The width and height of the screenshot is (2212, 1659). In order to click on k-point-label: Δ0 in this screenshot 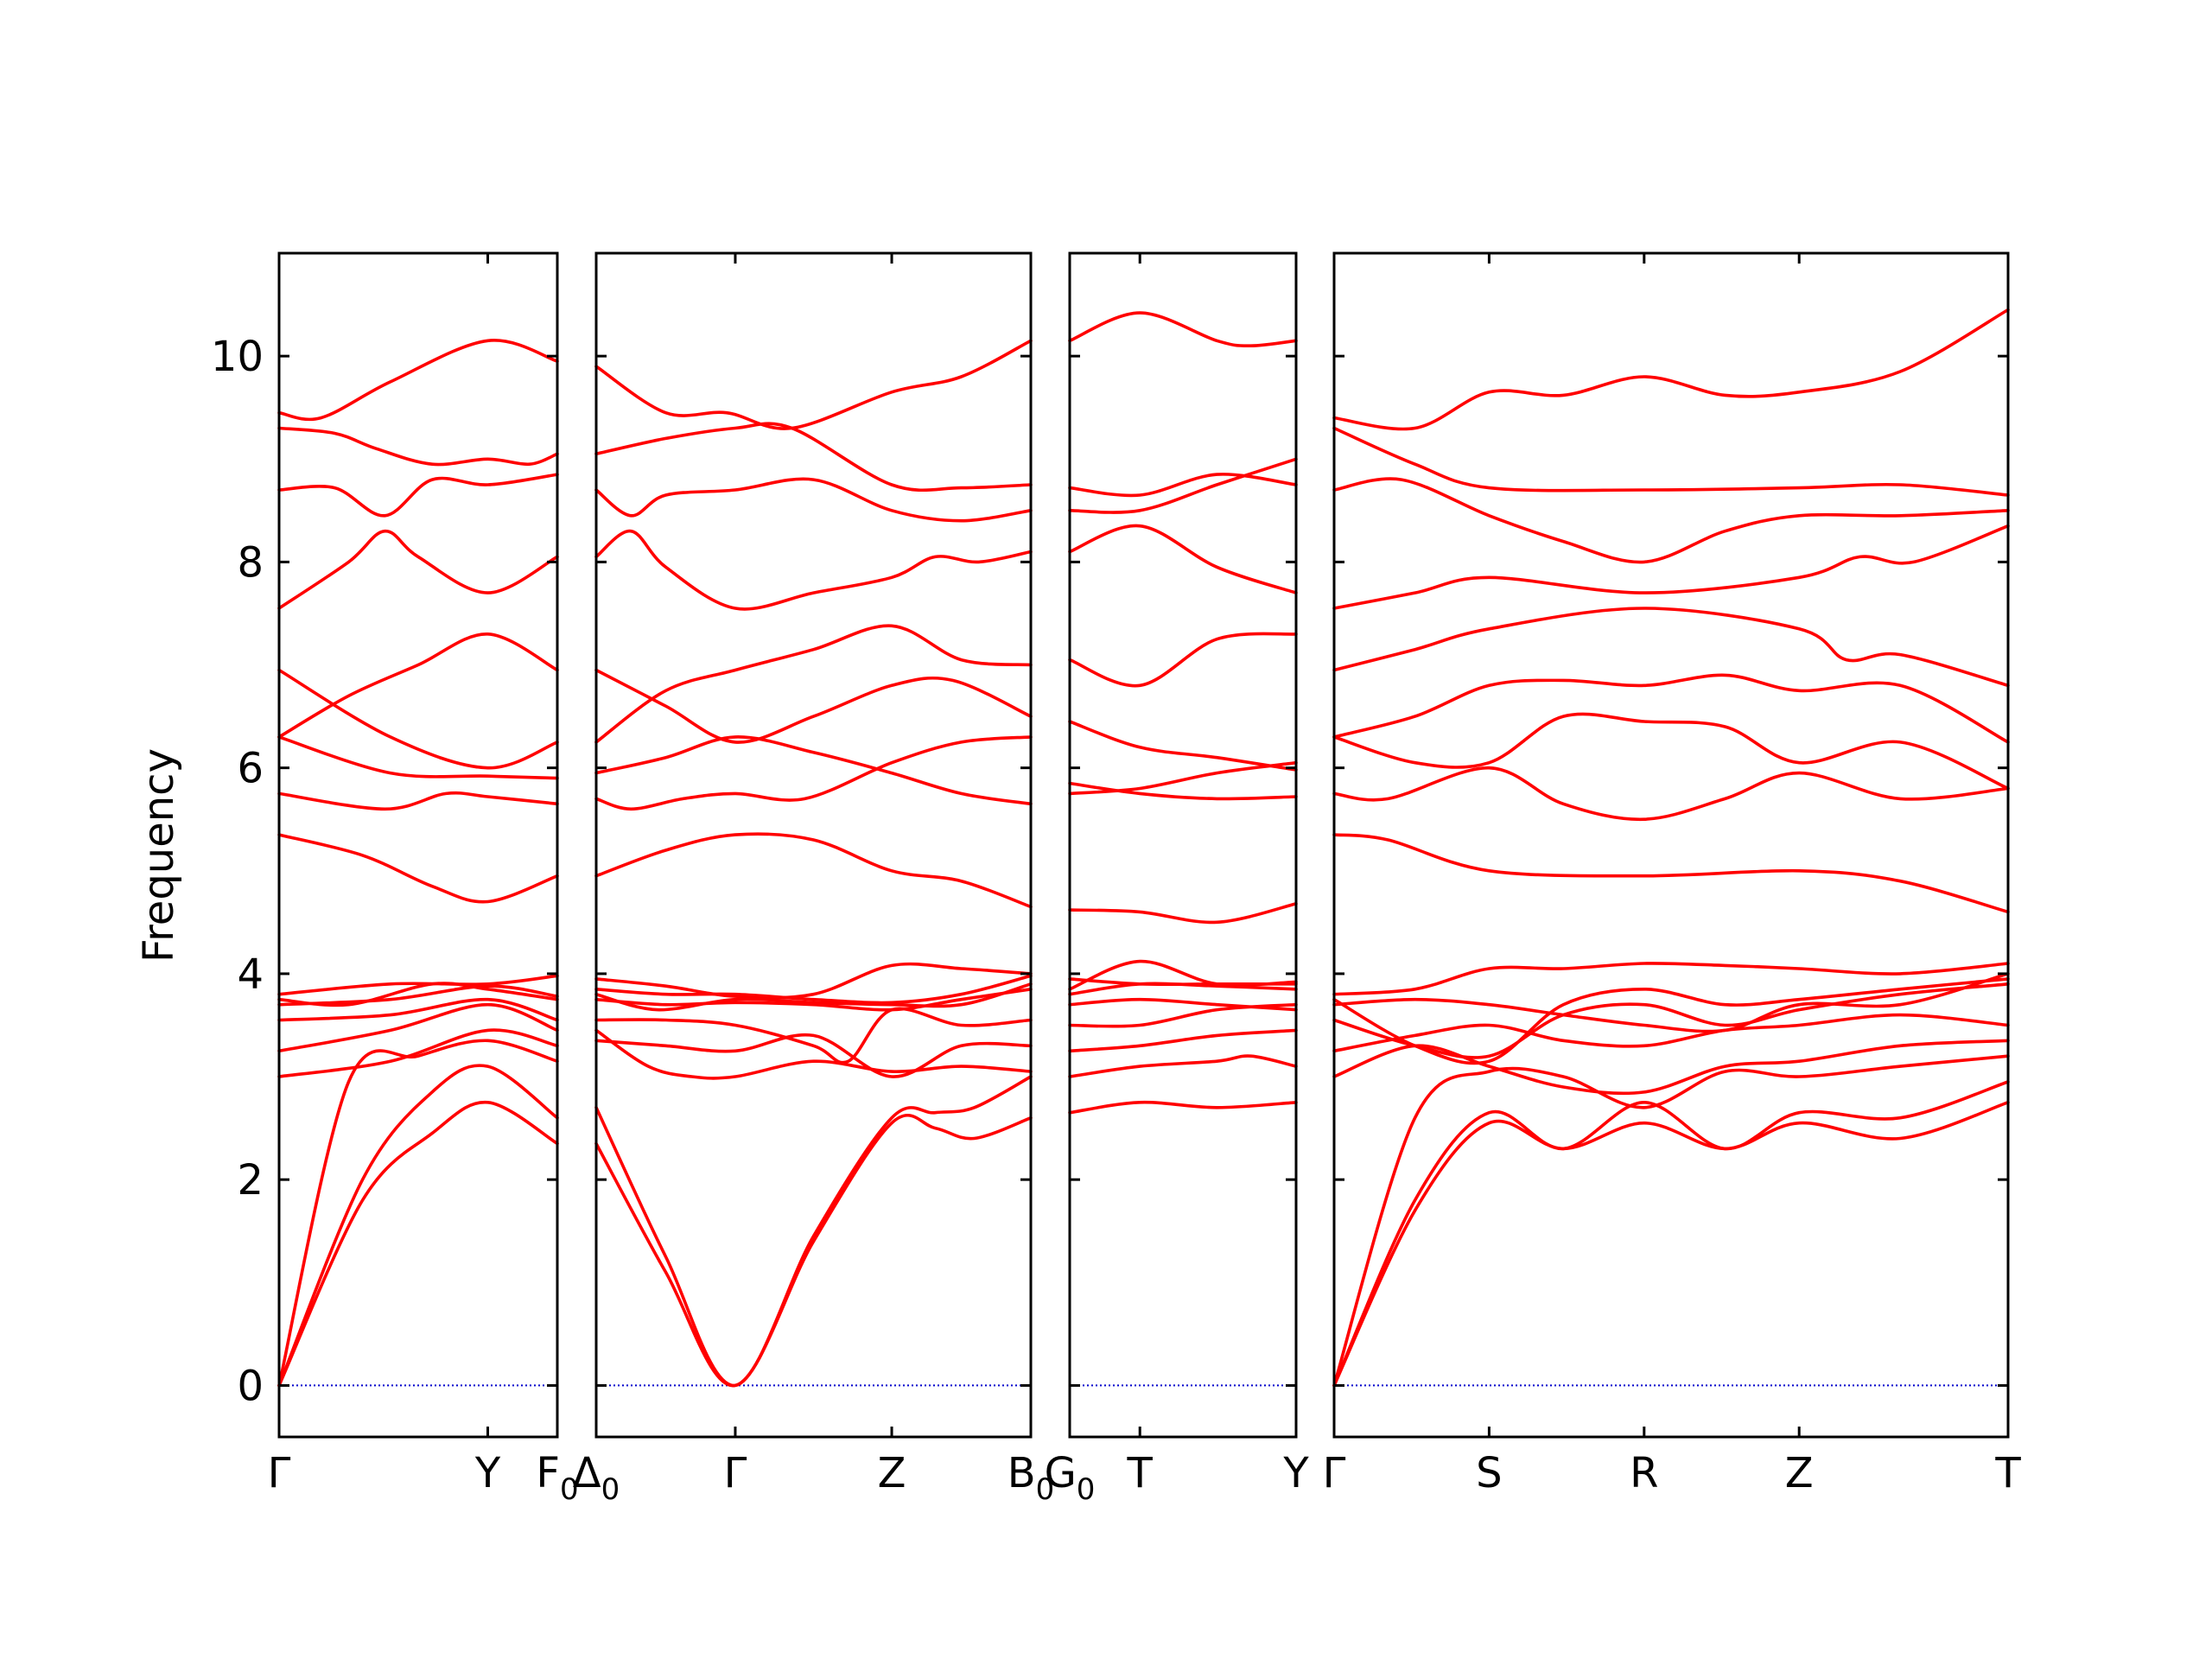, I will do `click(596, 1478)`.